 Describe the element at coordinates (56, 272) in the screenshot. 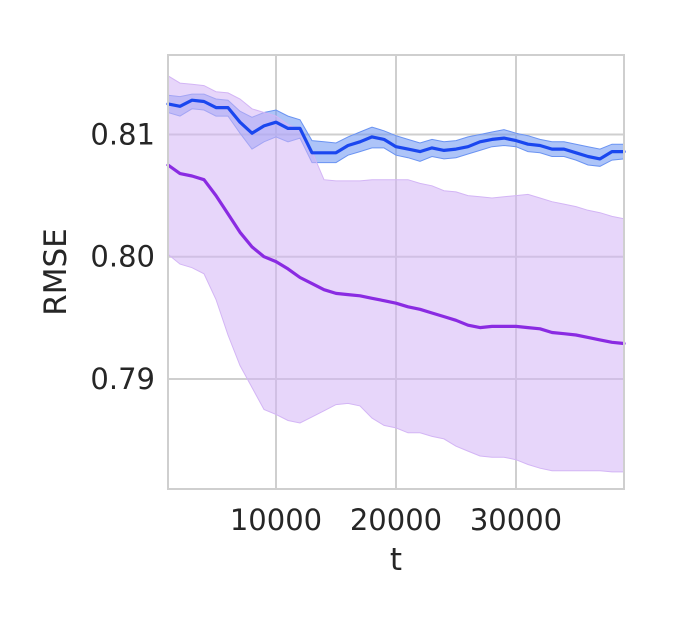

I see `y-axis-label: RMSE` at that location.